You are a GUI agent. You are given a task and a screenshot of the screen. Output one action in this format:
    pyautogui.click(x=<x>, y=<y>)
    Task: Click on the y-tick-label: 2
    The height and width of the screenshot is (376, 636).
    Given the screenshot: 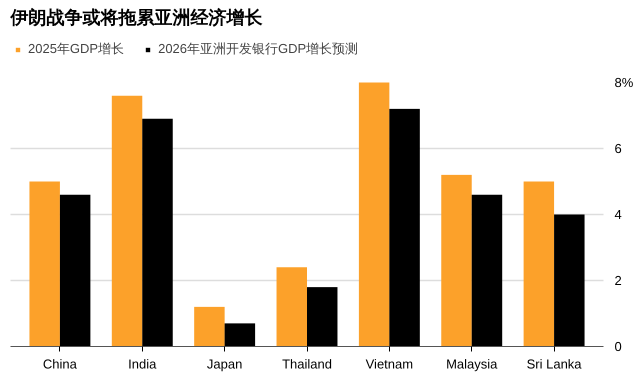 What is the action you would take?
    pyautogui.click(x=618, y=280)
    